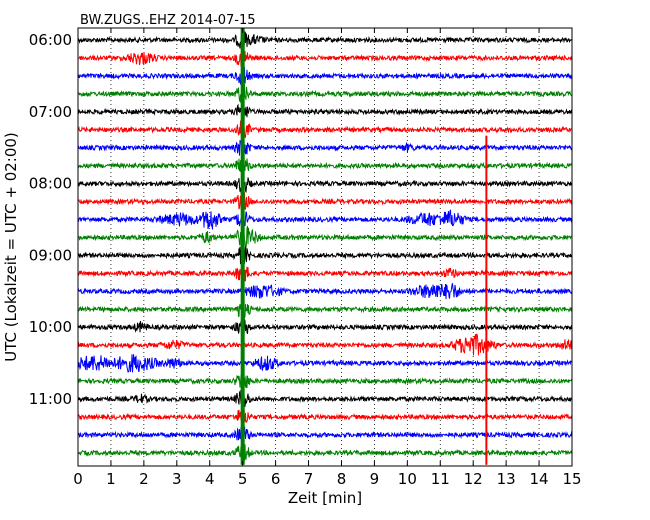 This screenshot has height=520, width=650. I want to click on x-tick-label-2: 2, so click(144, 479).